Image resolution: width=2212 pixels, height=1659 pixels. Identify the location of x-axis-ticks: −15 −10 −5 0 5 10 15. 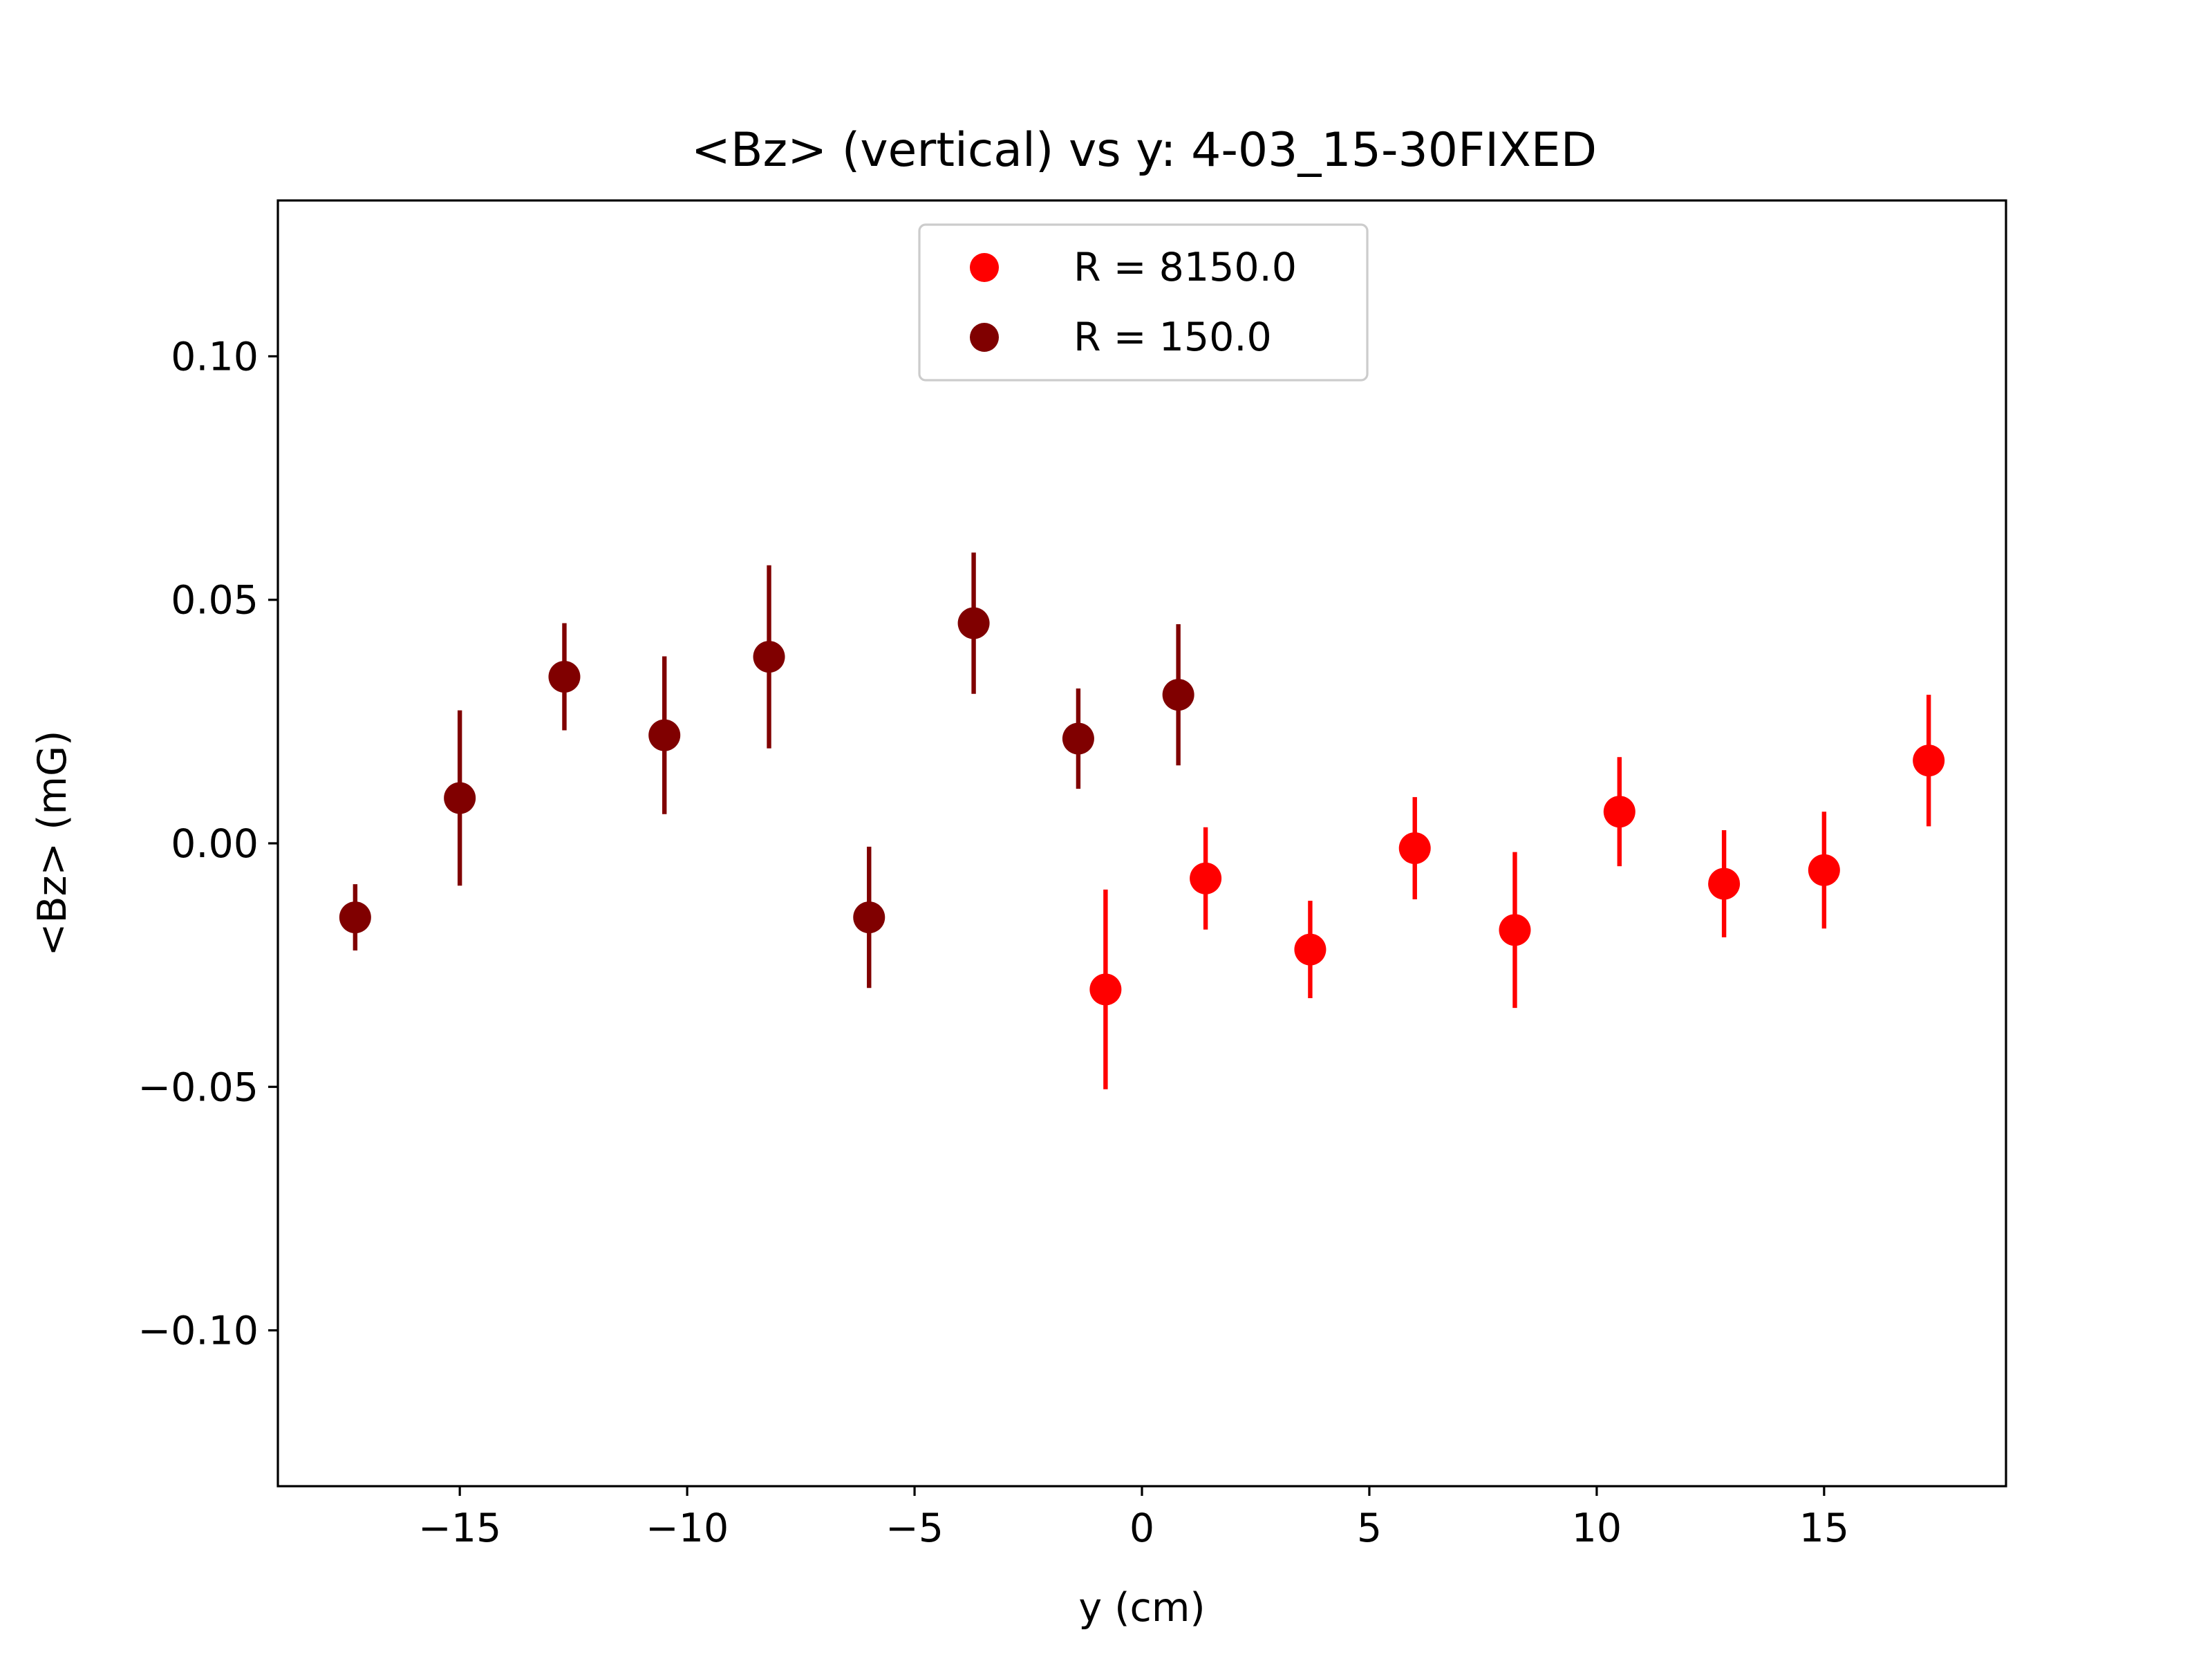
(1133, 1518).